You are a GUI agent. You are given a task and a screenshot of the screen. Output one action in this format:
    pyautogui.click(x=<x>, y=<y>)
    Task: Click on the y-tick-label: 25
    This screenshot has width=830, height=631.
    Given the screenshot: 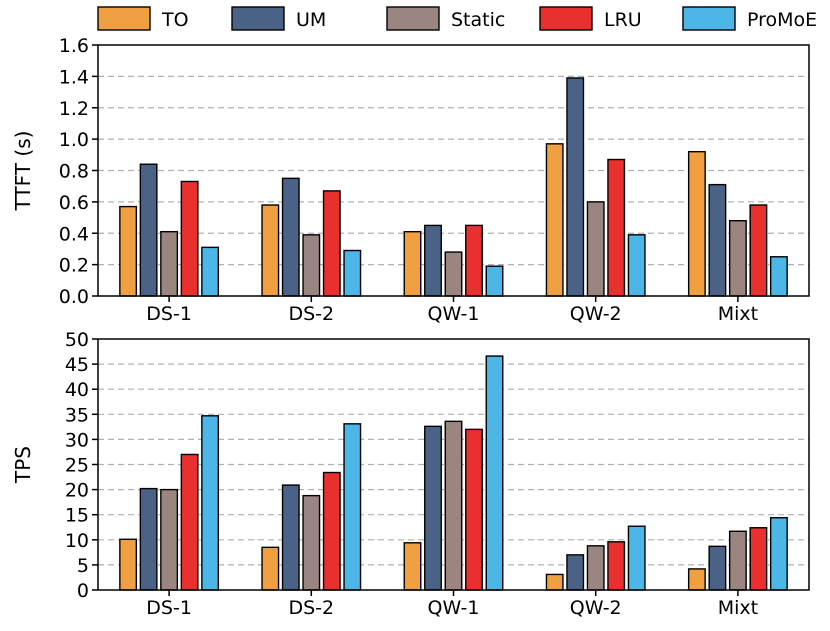 What is the action you would take?
    pyautogui.click(x=77, y=466)
    